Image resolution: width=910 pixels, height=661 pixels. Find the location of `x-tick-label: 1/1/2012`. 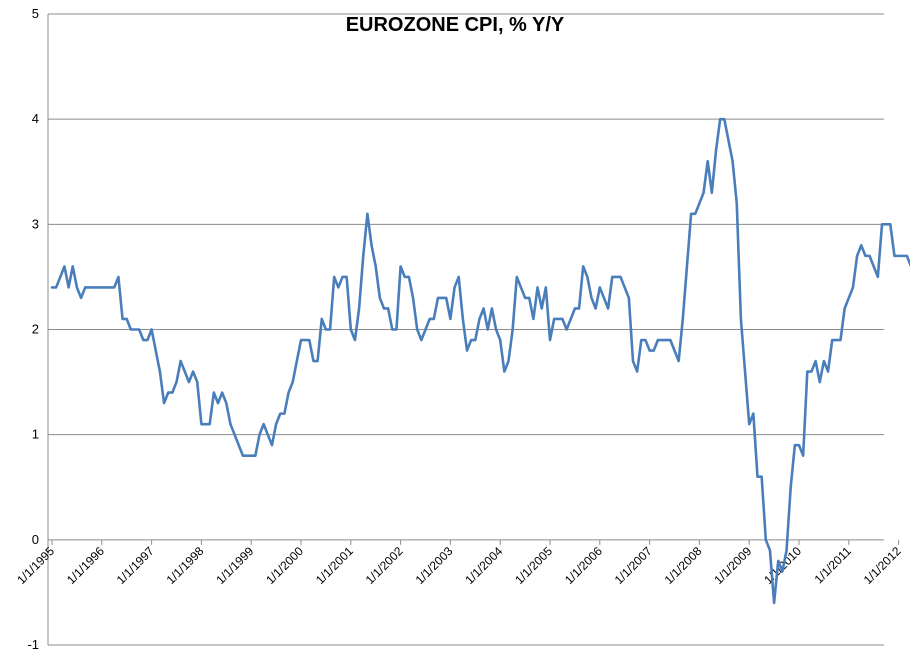

x-tick-label: 1/1/2012 is located at coordinates (882, 565).